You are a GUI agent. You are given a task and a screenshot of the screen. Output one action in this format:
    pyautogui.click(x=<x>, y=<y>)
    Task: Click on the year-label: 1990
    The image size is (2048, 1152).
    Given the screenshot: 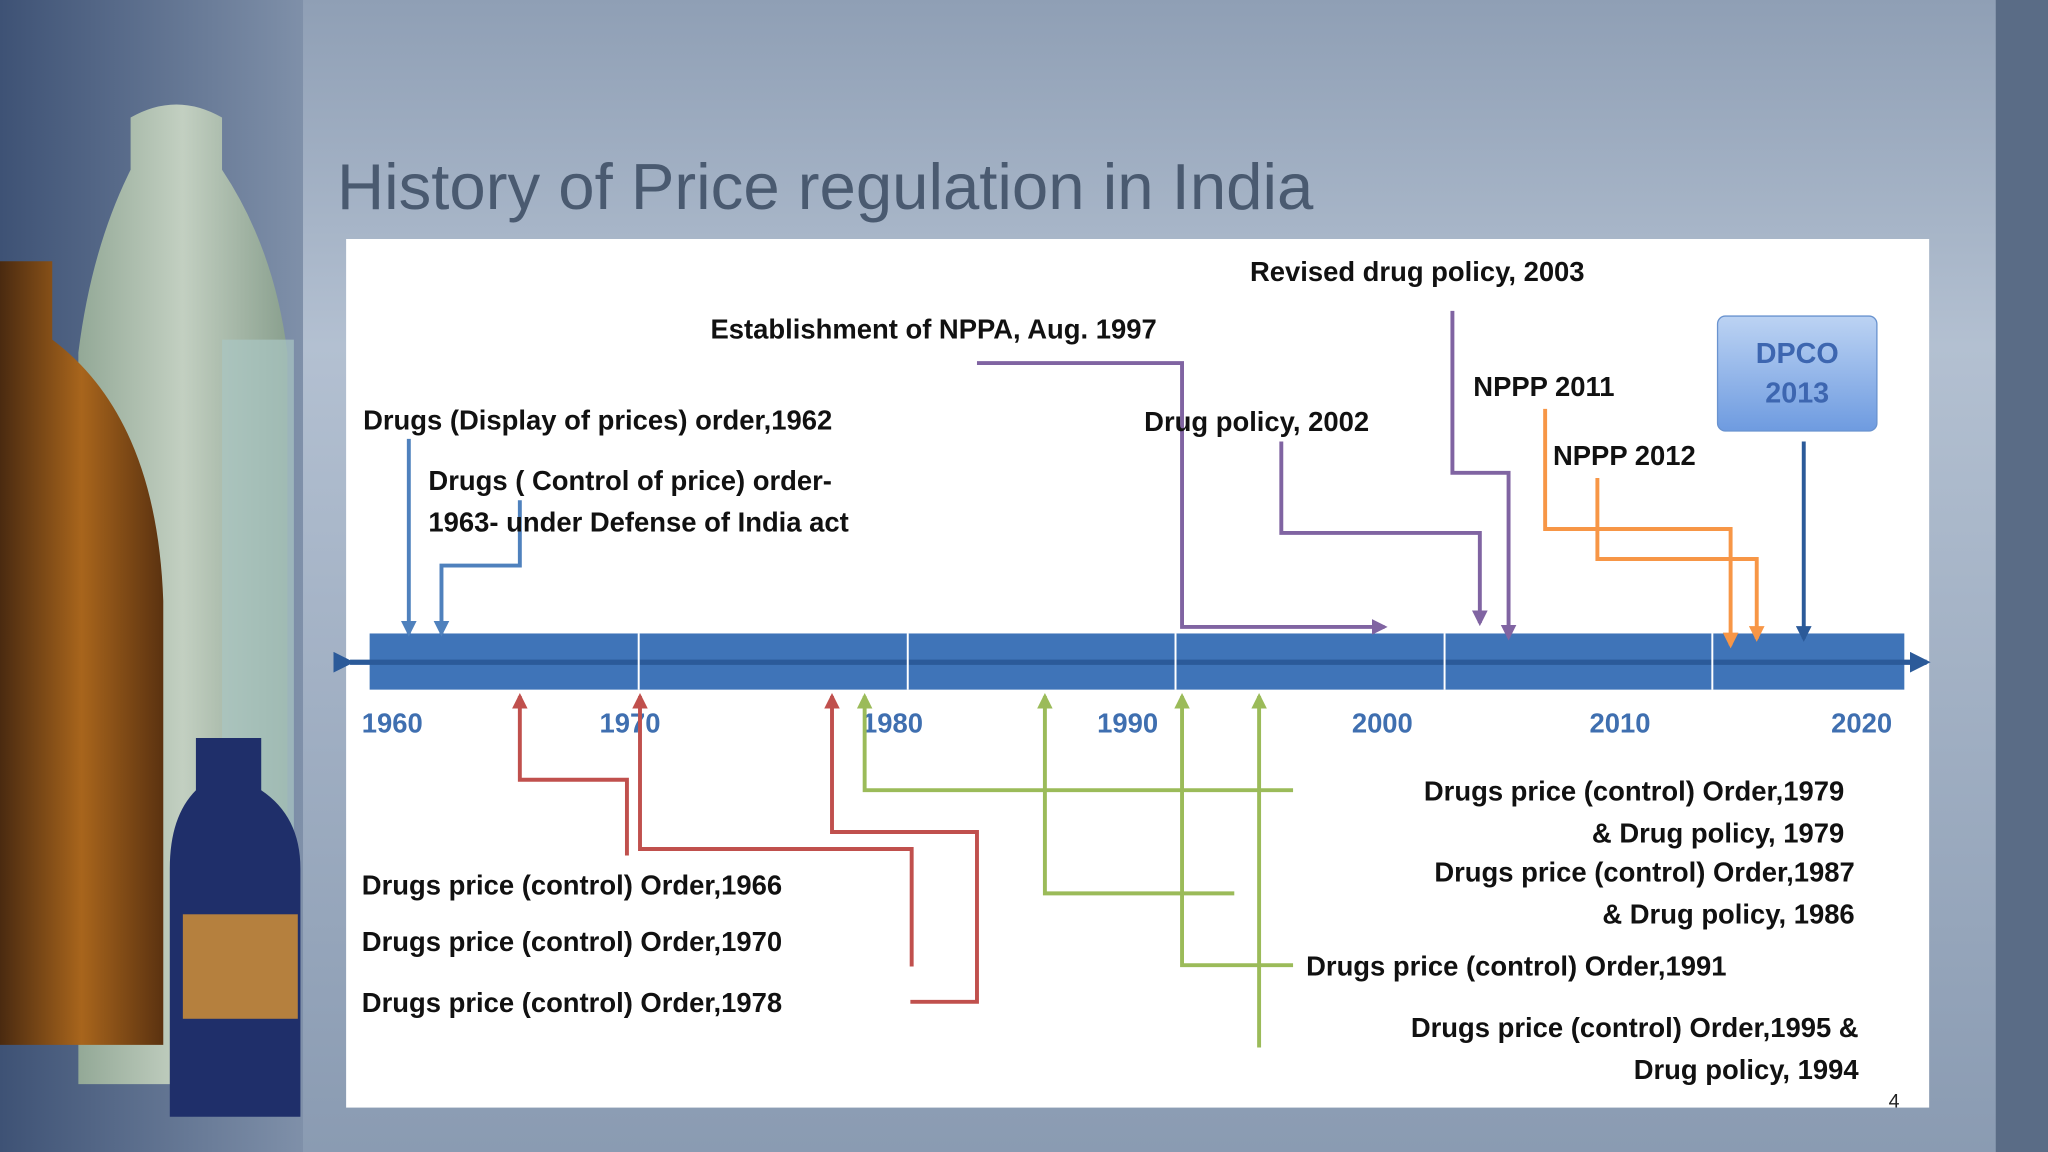 What is the action you would take?
    pyautogui.click(x=1127, y=723)
    